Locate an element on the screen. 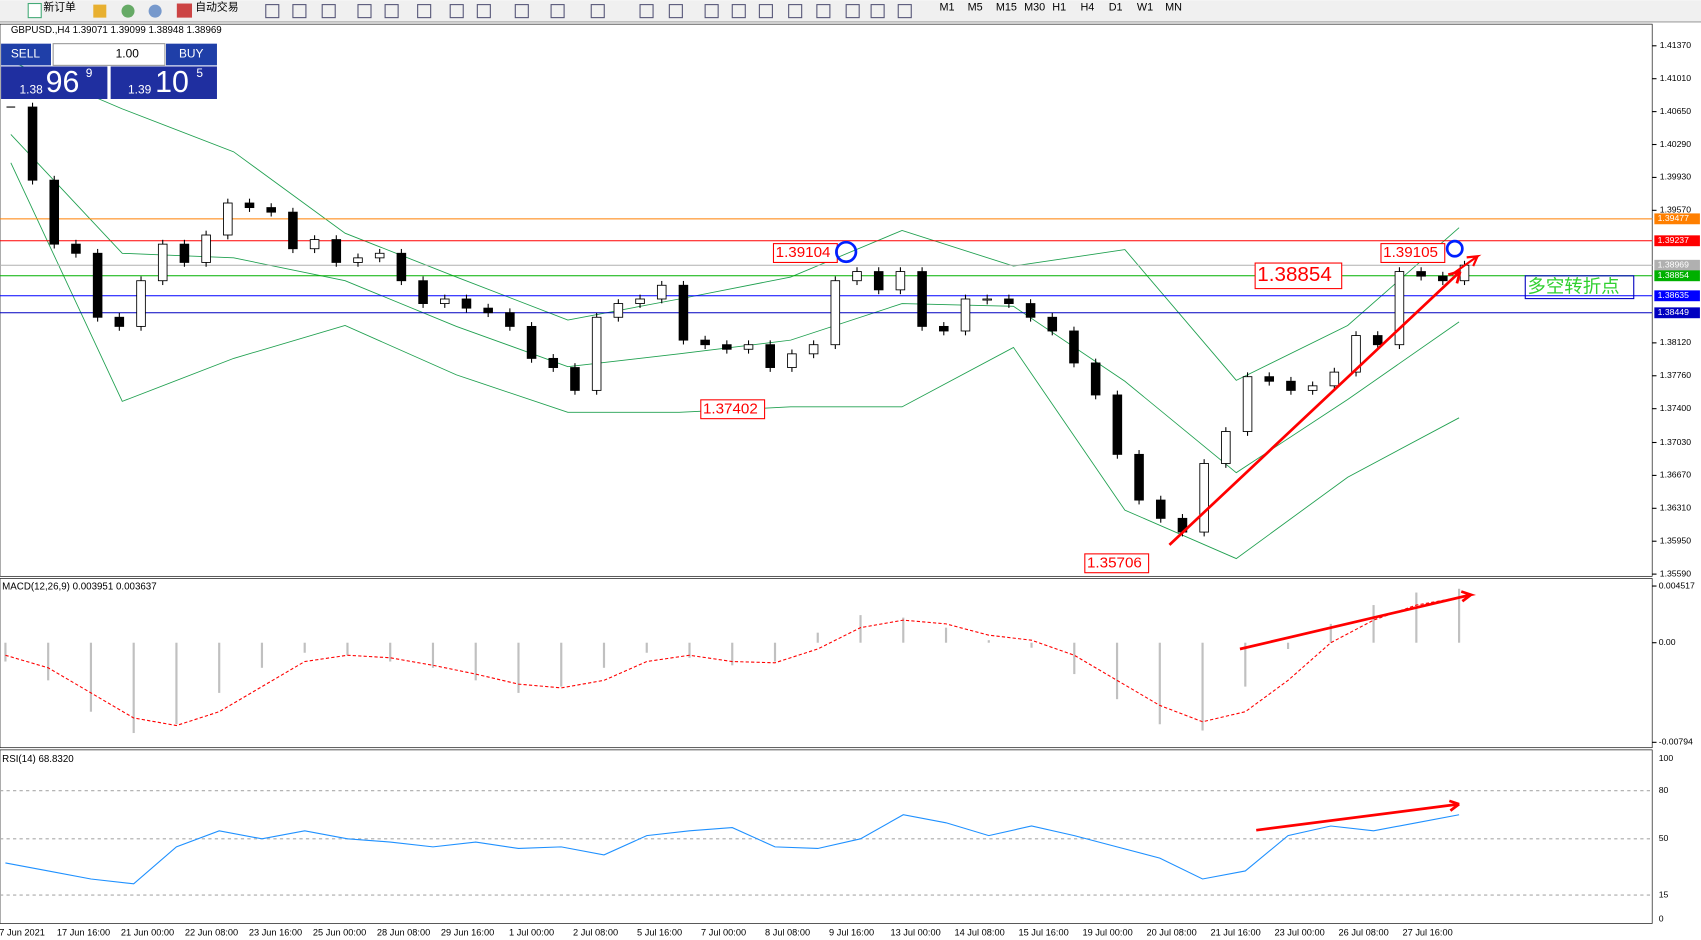 Image resolution: width=1701 pixels, height=940 pixels. x-tick-label: 20 Jul 08:00 is located at coordinates (1171, 933).